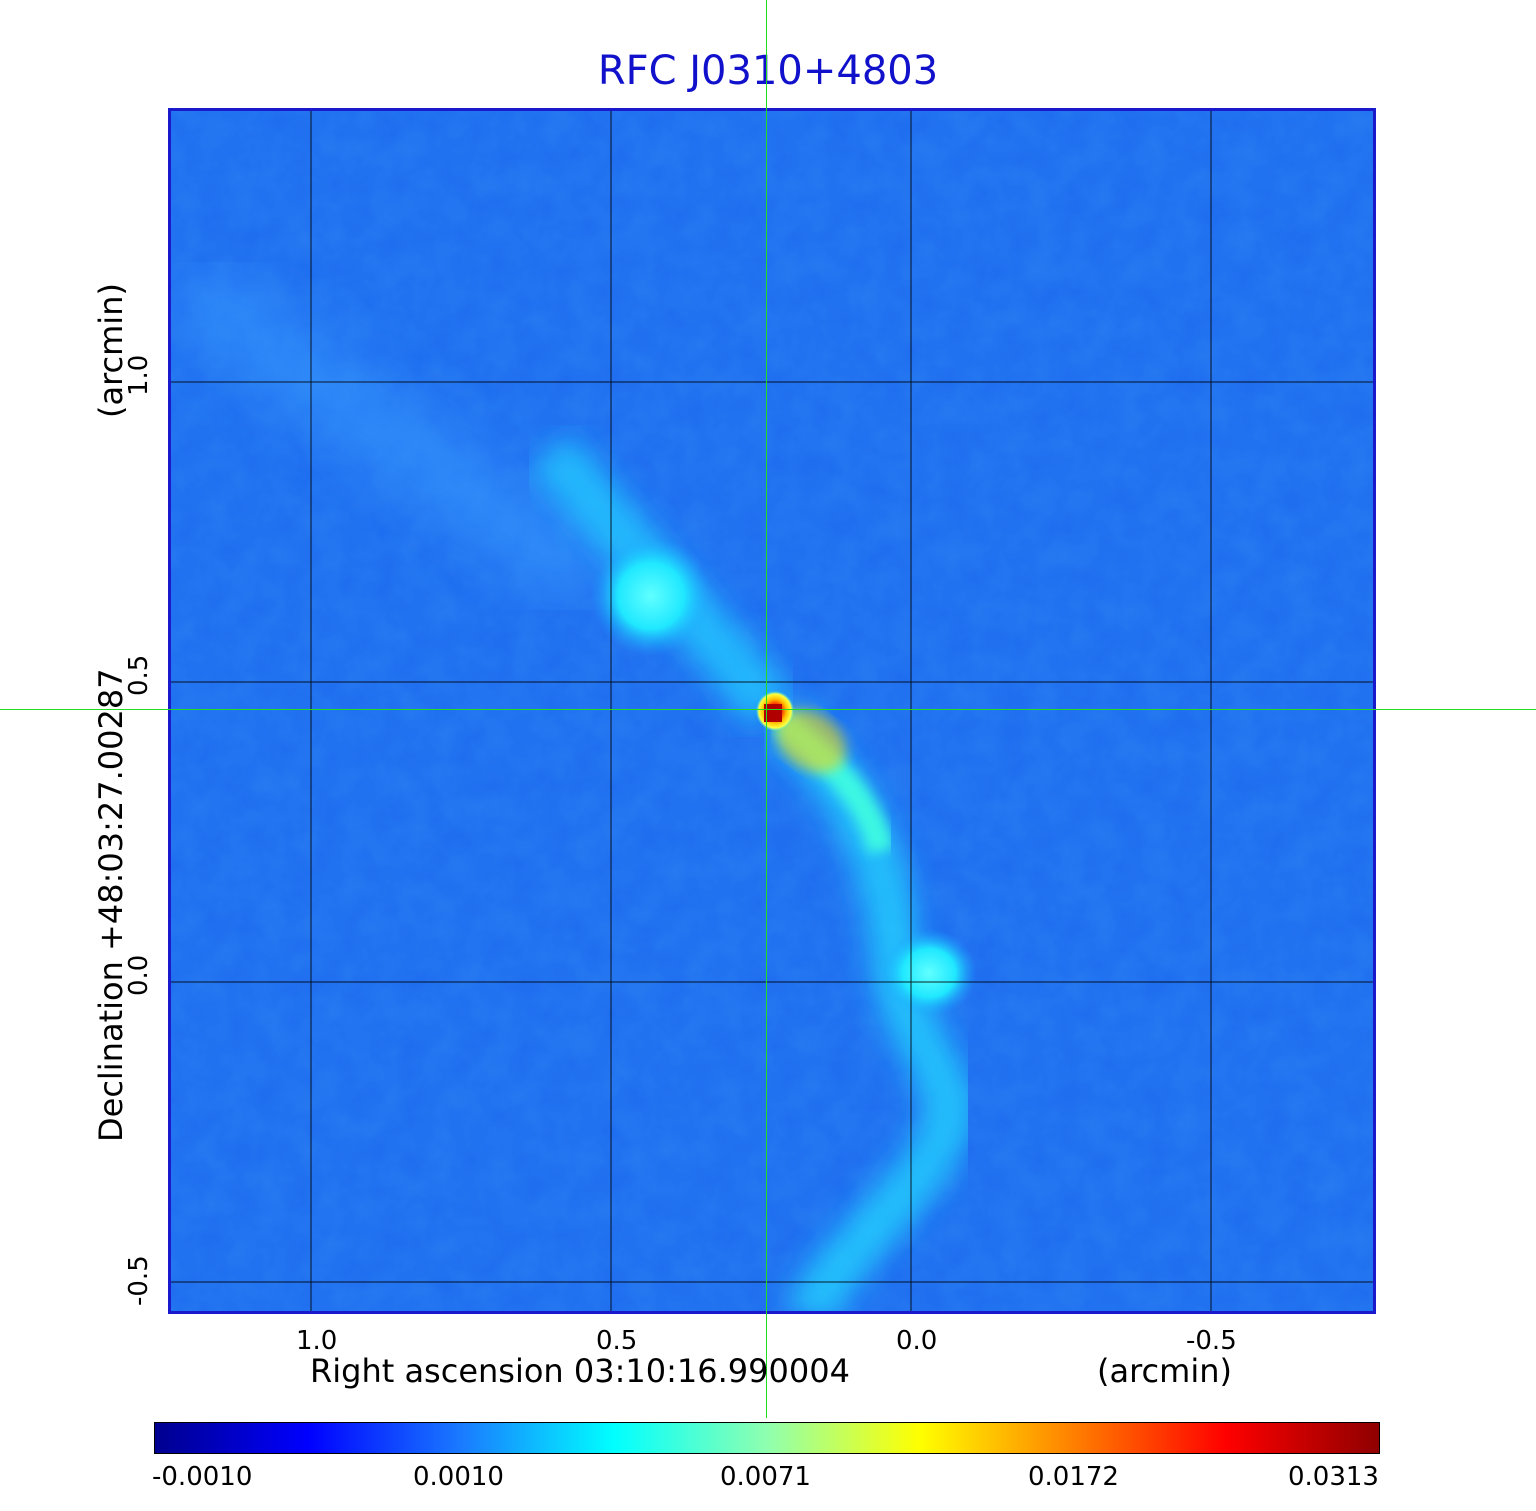 This screenshot has height=1511, width=1536. What do you see at coordinates (317, 1341) in the screenshot?
I see `x-tick-label: 1.0` at bounding box center [317, 1341].